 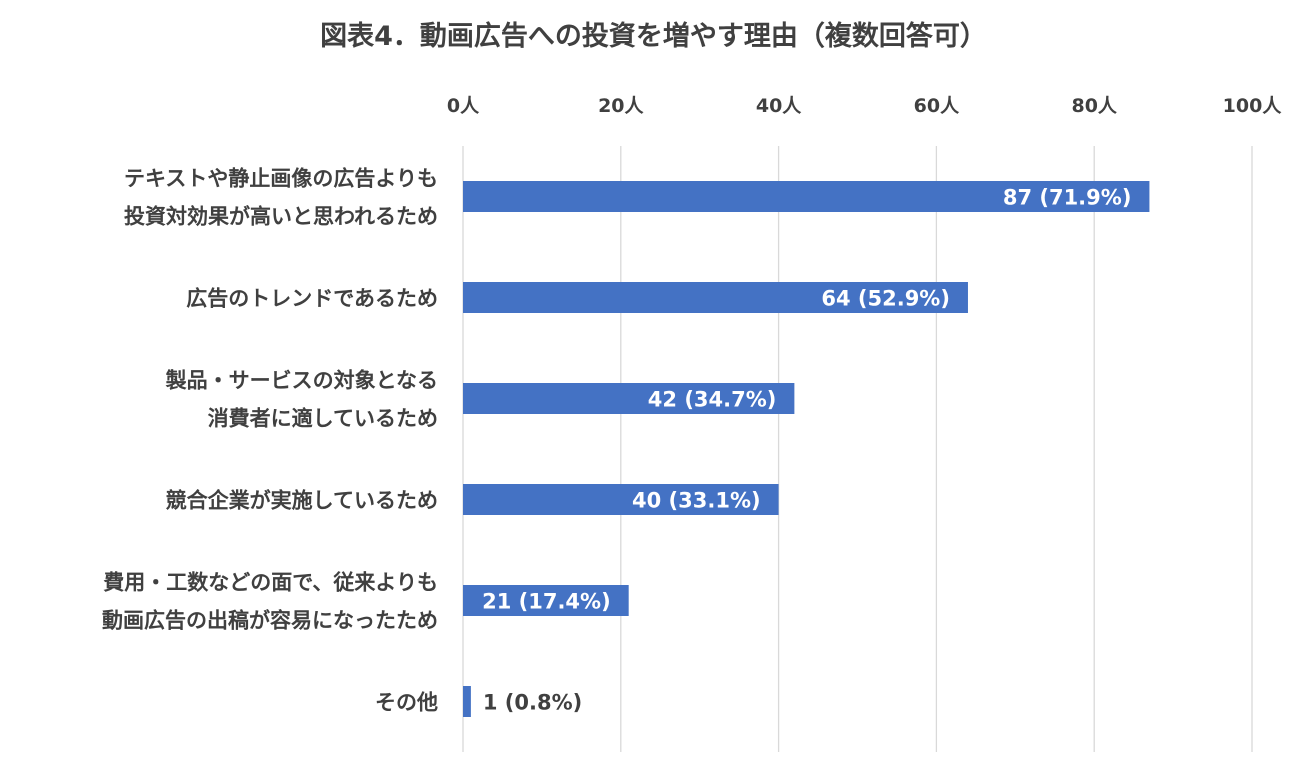 I want to click on category-label: 広告のトレンドであるため, so click(x=312, y=299).